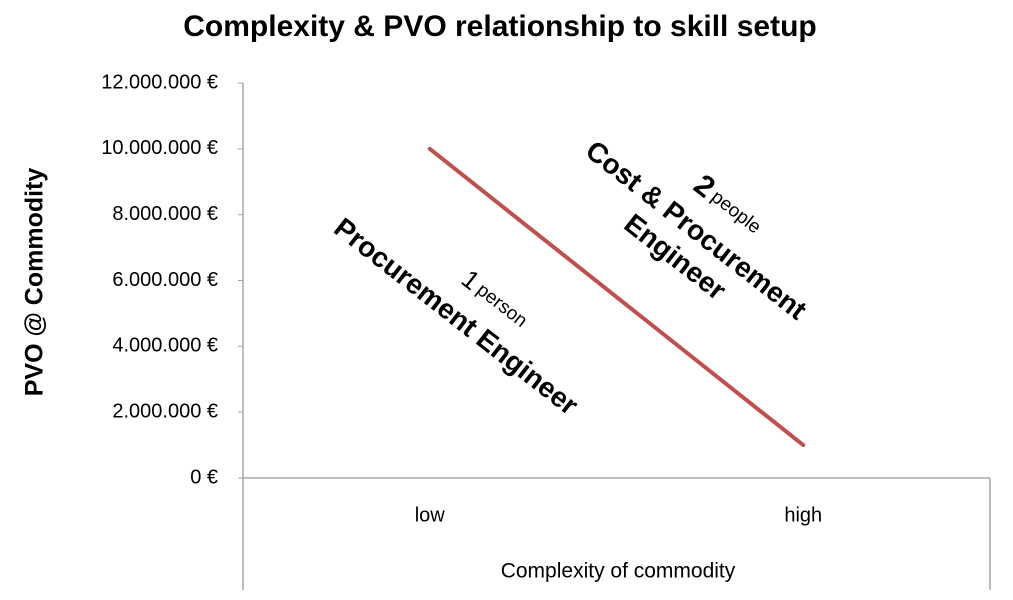 The image size is (1013, 600). What do you see at coordinates (165, 214) in the screenshot?
I see `y-tick-label: 8.000.000 €` at bounding box center [165, 214].